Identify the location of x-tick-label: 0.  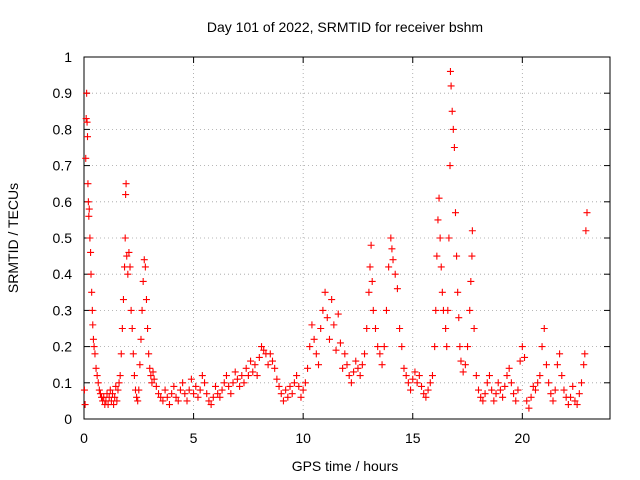
(84, 438).